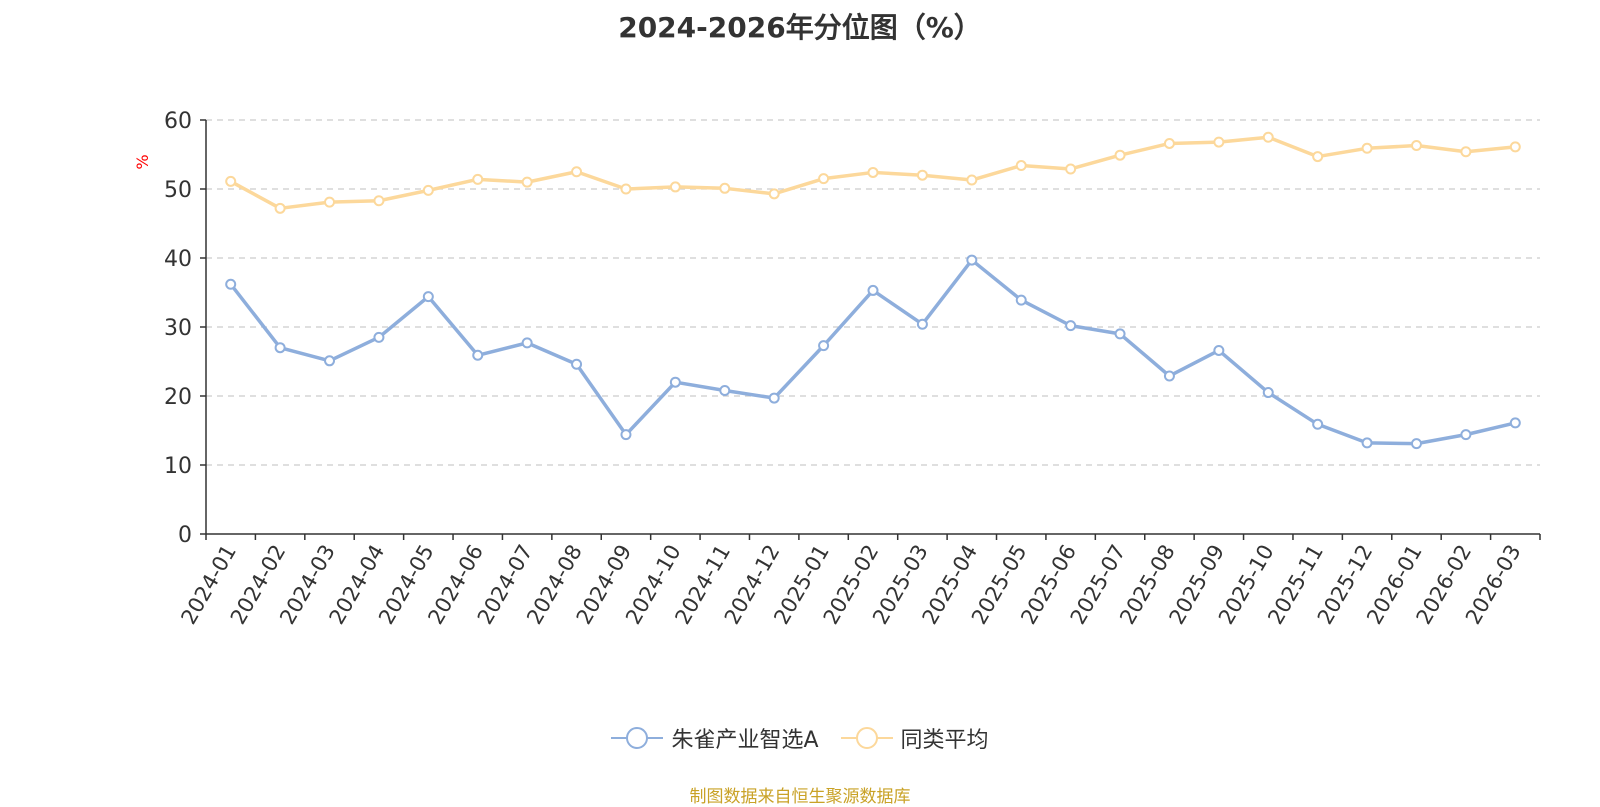  What do you see at coordinates (800, 27) in the screenshot?
I see `chart-title: 2024-2026年分位图（%）` at bounding box center [800, 27].